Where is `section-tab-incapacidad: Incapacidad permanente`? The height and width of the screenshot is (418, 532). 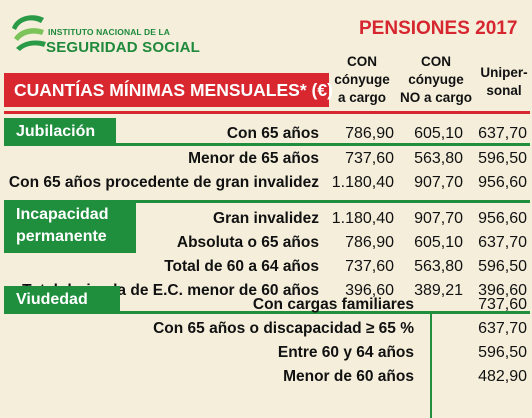
section-tab-incapacidad: Incapacidad permanente is located at coordinates (70, 227).